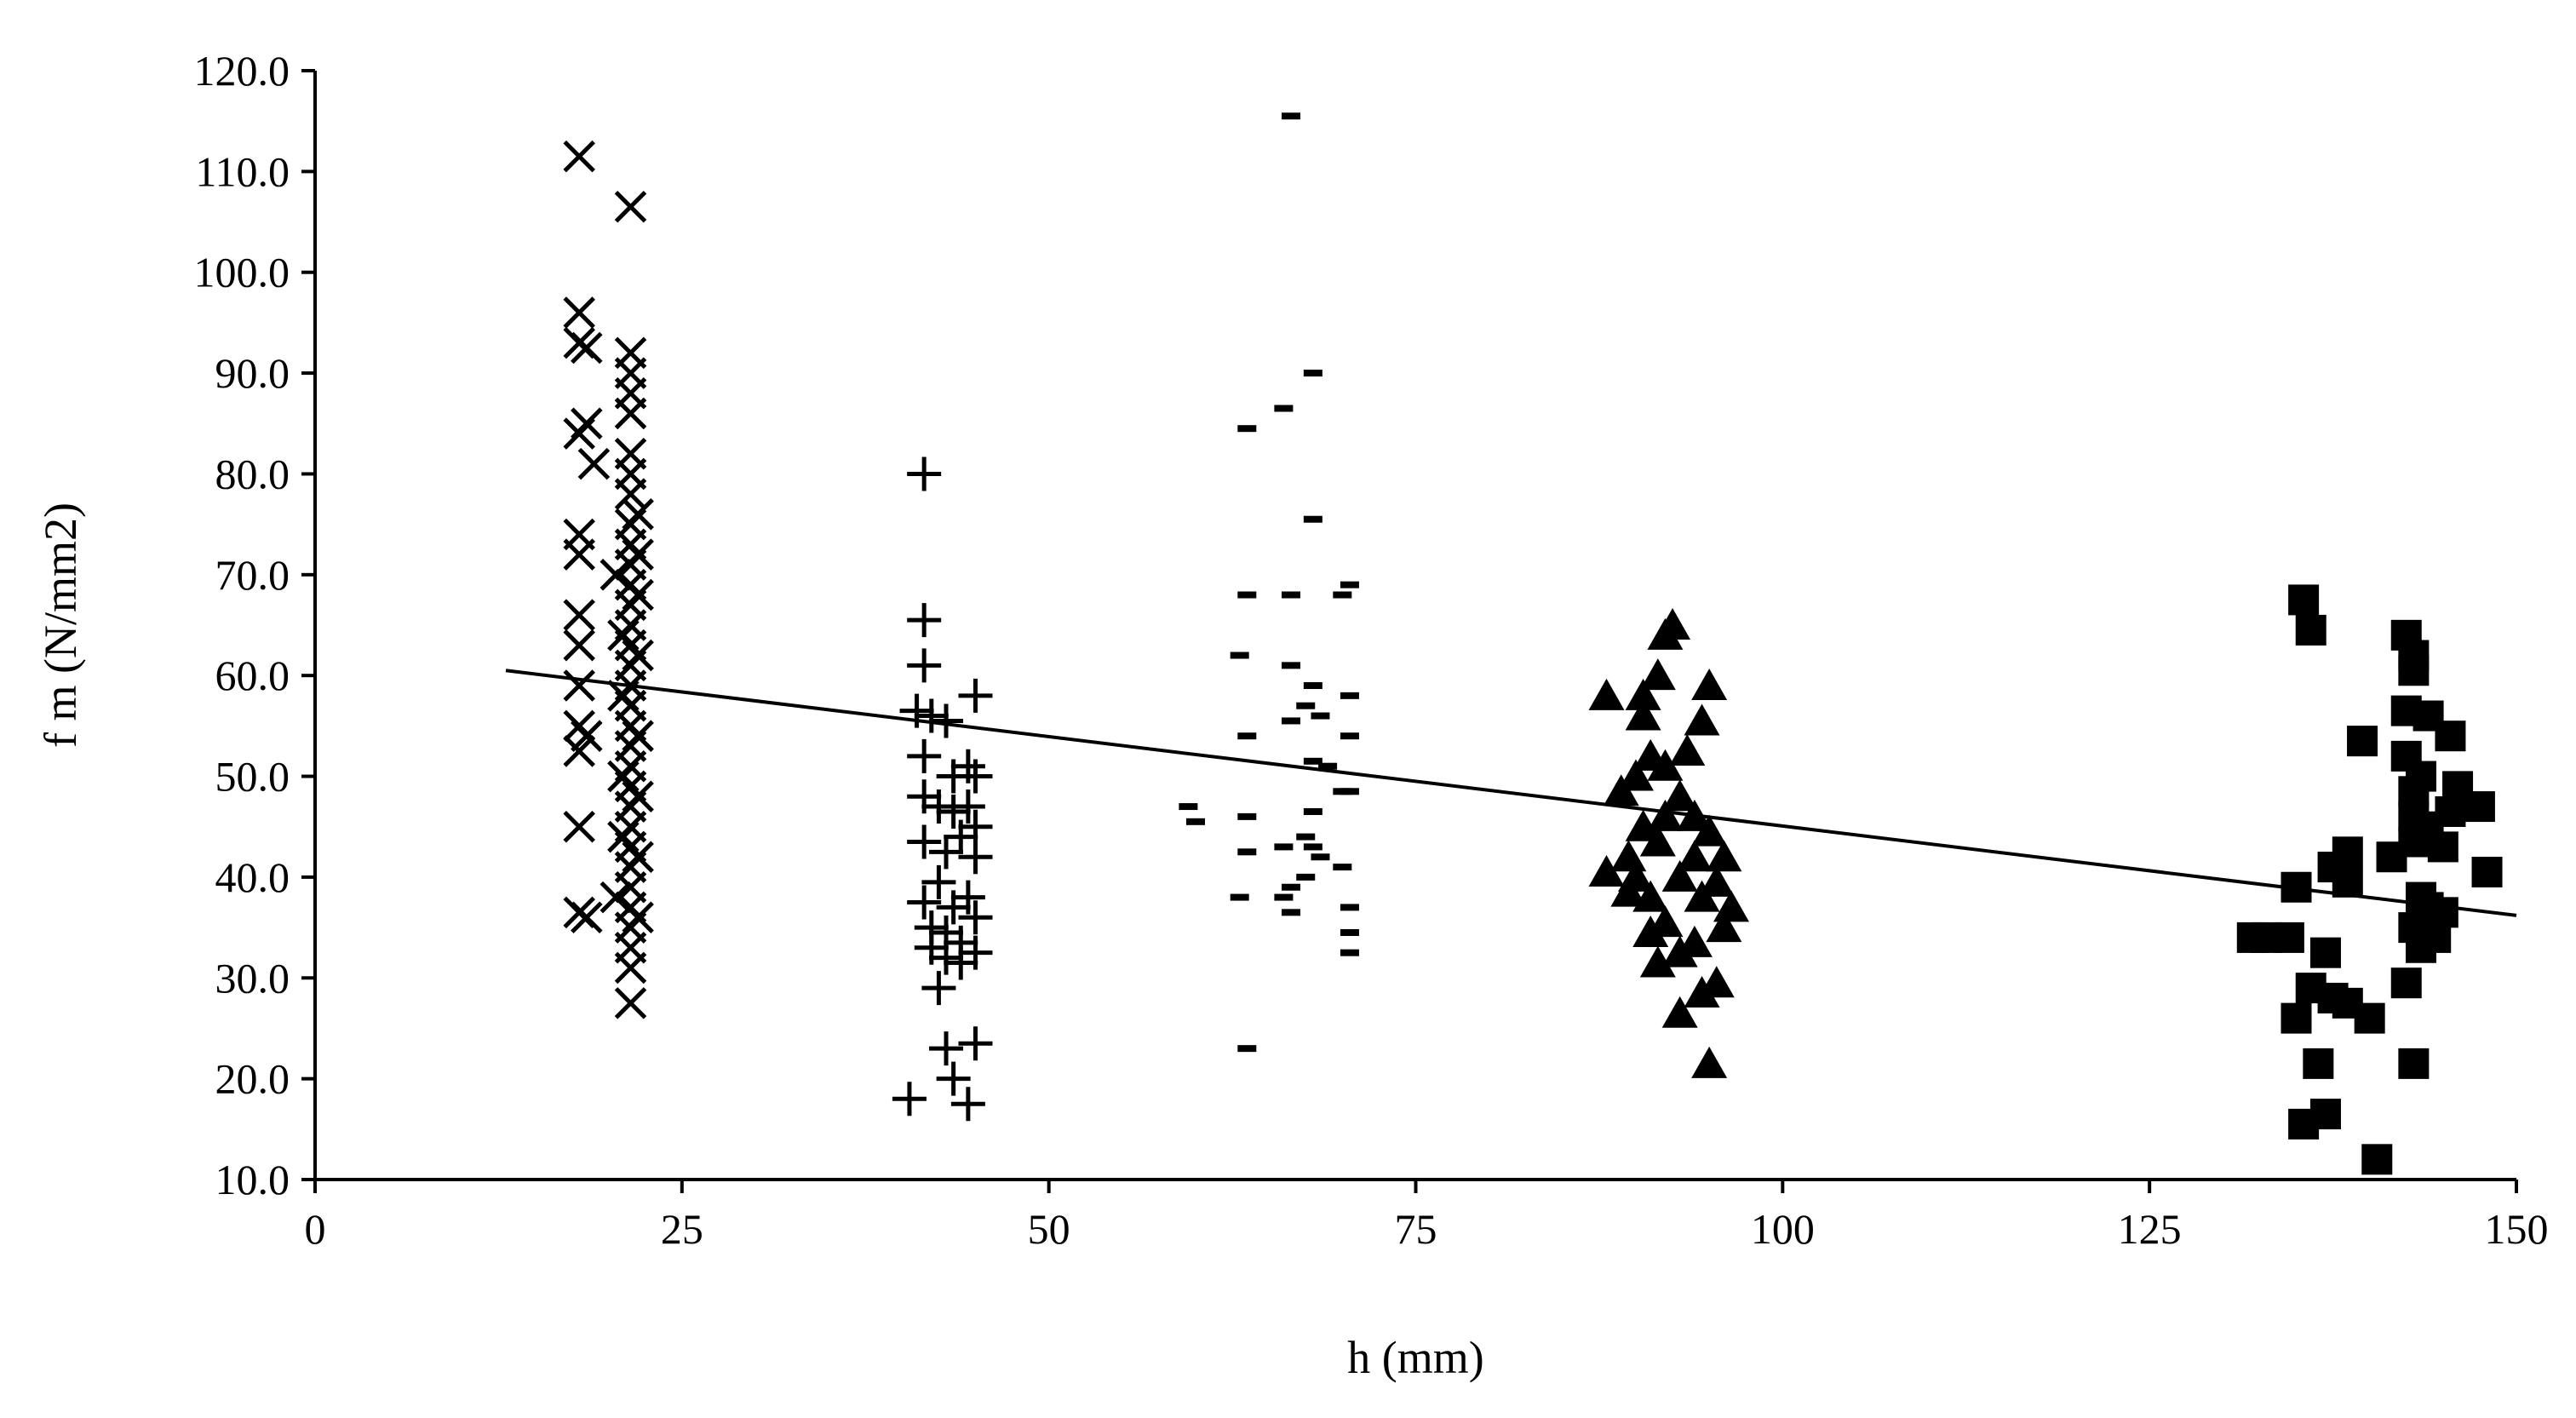  Describe the element at coordinates (252, 675) in the screenshot. I see `y-tick-label: 60.0` at that location.